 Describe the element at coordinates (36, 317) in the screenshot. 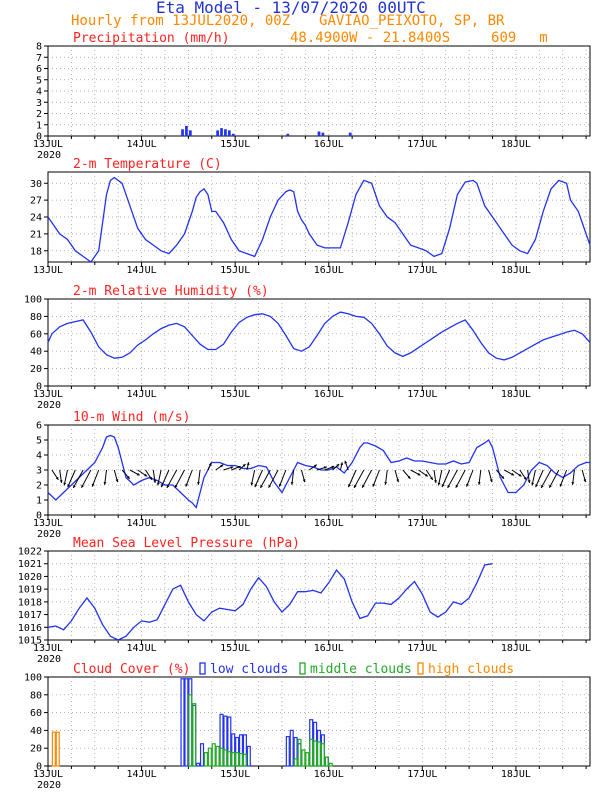

I see `y-tick-label: 80` at that location.